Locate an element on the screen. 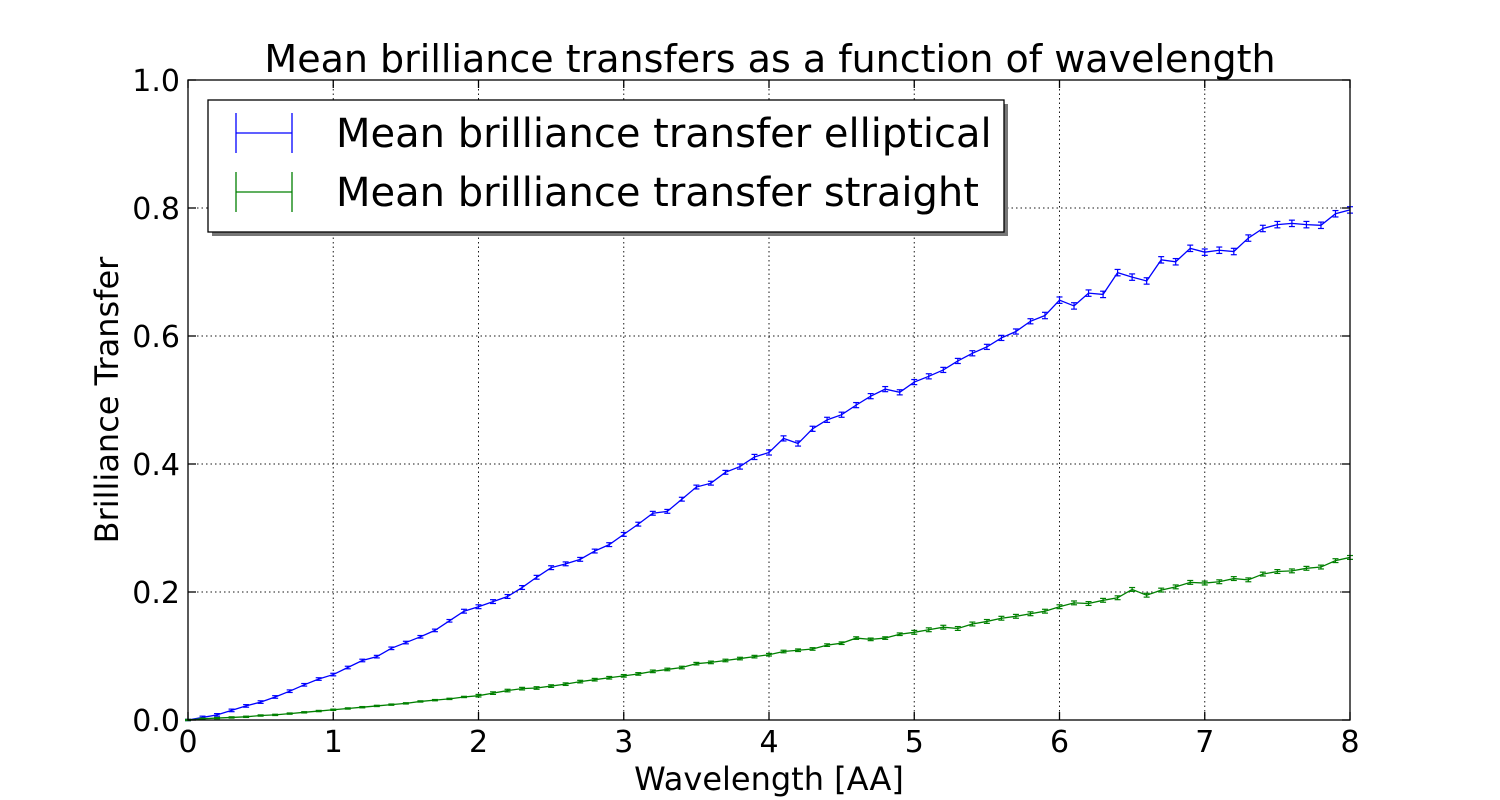 The image size is (1500, 800). x-tick-label: 2 is located at coordinates (478, 742).